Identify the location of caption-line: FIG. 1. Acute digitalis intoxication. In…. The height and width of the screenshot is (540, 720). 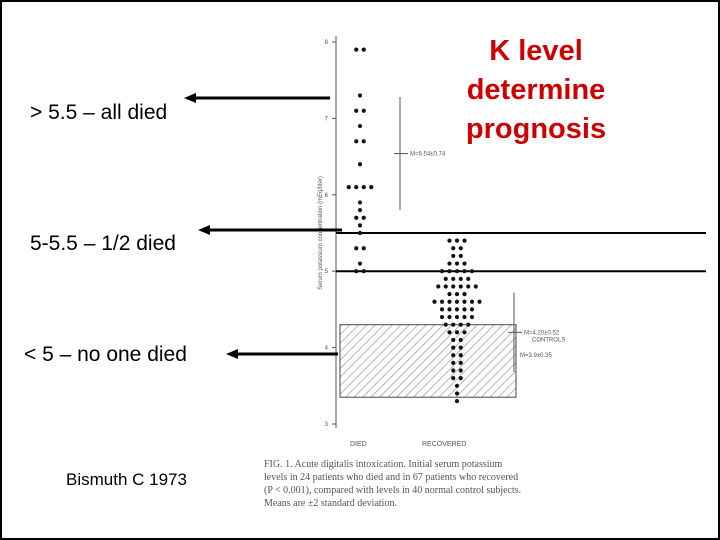
(383, 464).